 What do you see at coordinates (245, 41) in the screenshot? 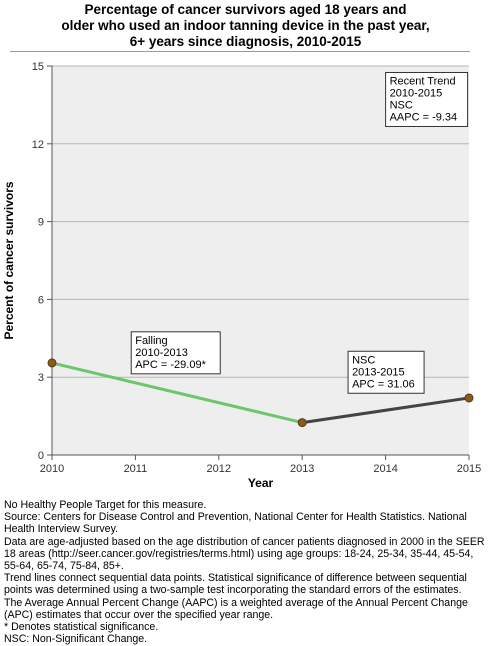
I see `chart-title-line-3: 6+ years since diagnosis, 2010-2015` at bounding box center [245, 41].